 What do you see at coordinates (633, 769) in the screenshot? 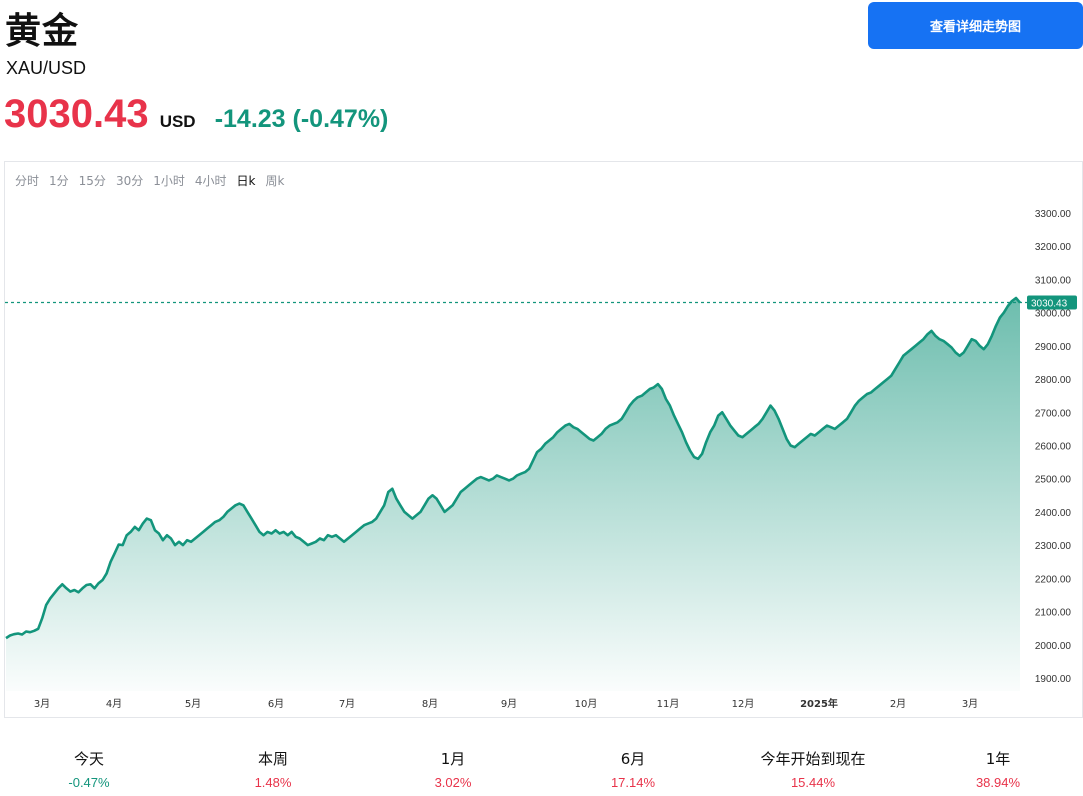
I see `stat-item: 6月 17.14%` at bounding box center [633, 769].